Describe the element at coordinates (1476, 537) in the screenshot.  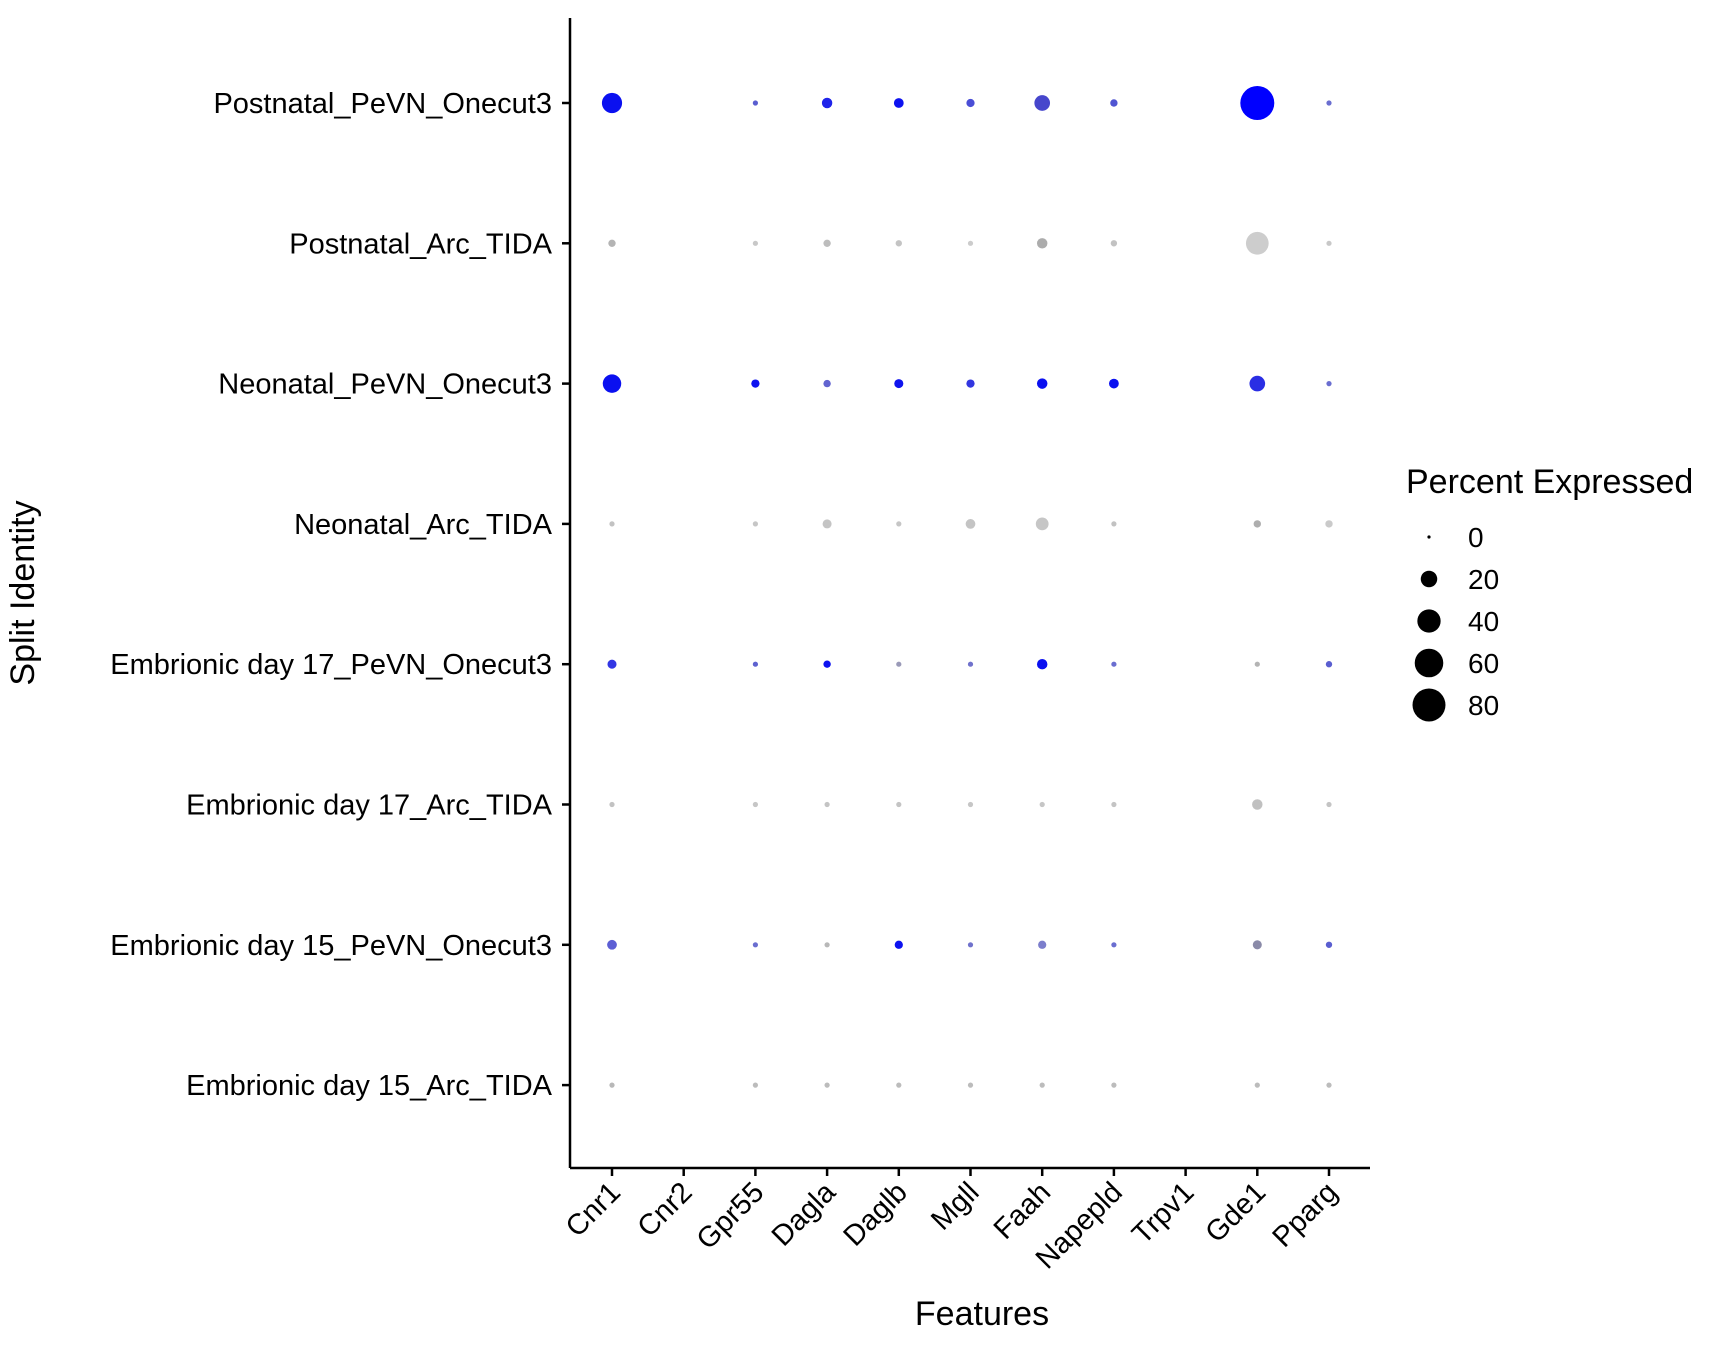
I see `legend-label: 0` at that location.